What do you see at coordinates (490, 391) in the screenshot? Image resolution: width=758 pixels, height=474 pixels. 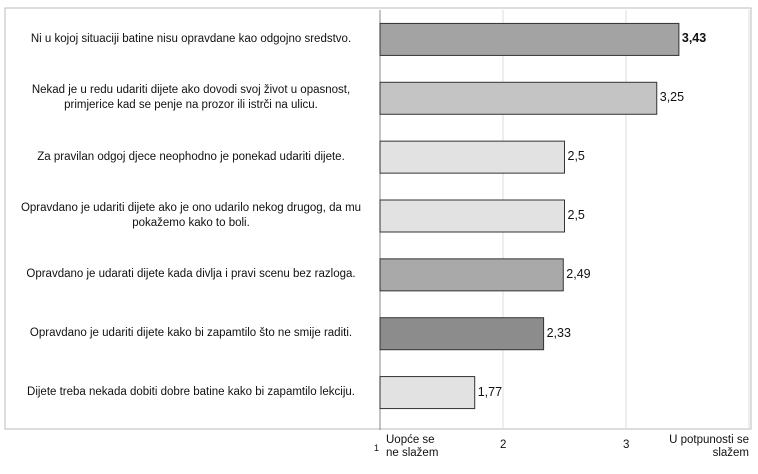 I see `value-label: 1,77` at bounding box center [490, 391].